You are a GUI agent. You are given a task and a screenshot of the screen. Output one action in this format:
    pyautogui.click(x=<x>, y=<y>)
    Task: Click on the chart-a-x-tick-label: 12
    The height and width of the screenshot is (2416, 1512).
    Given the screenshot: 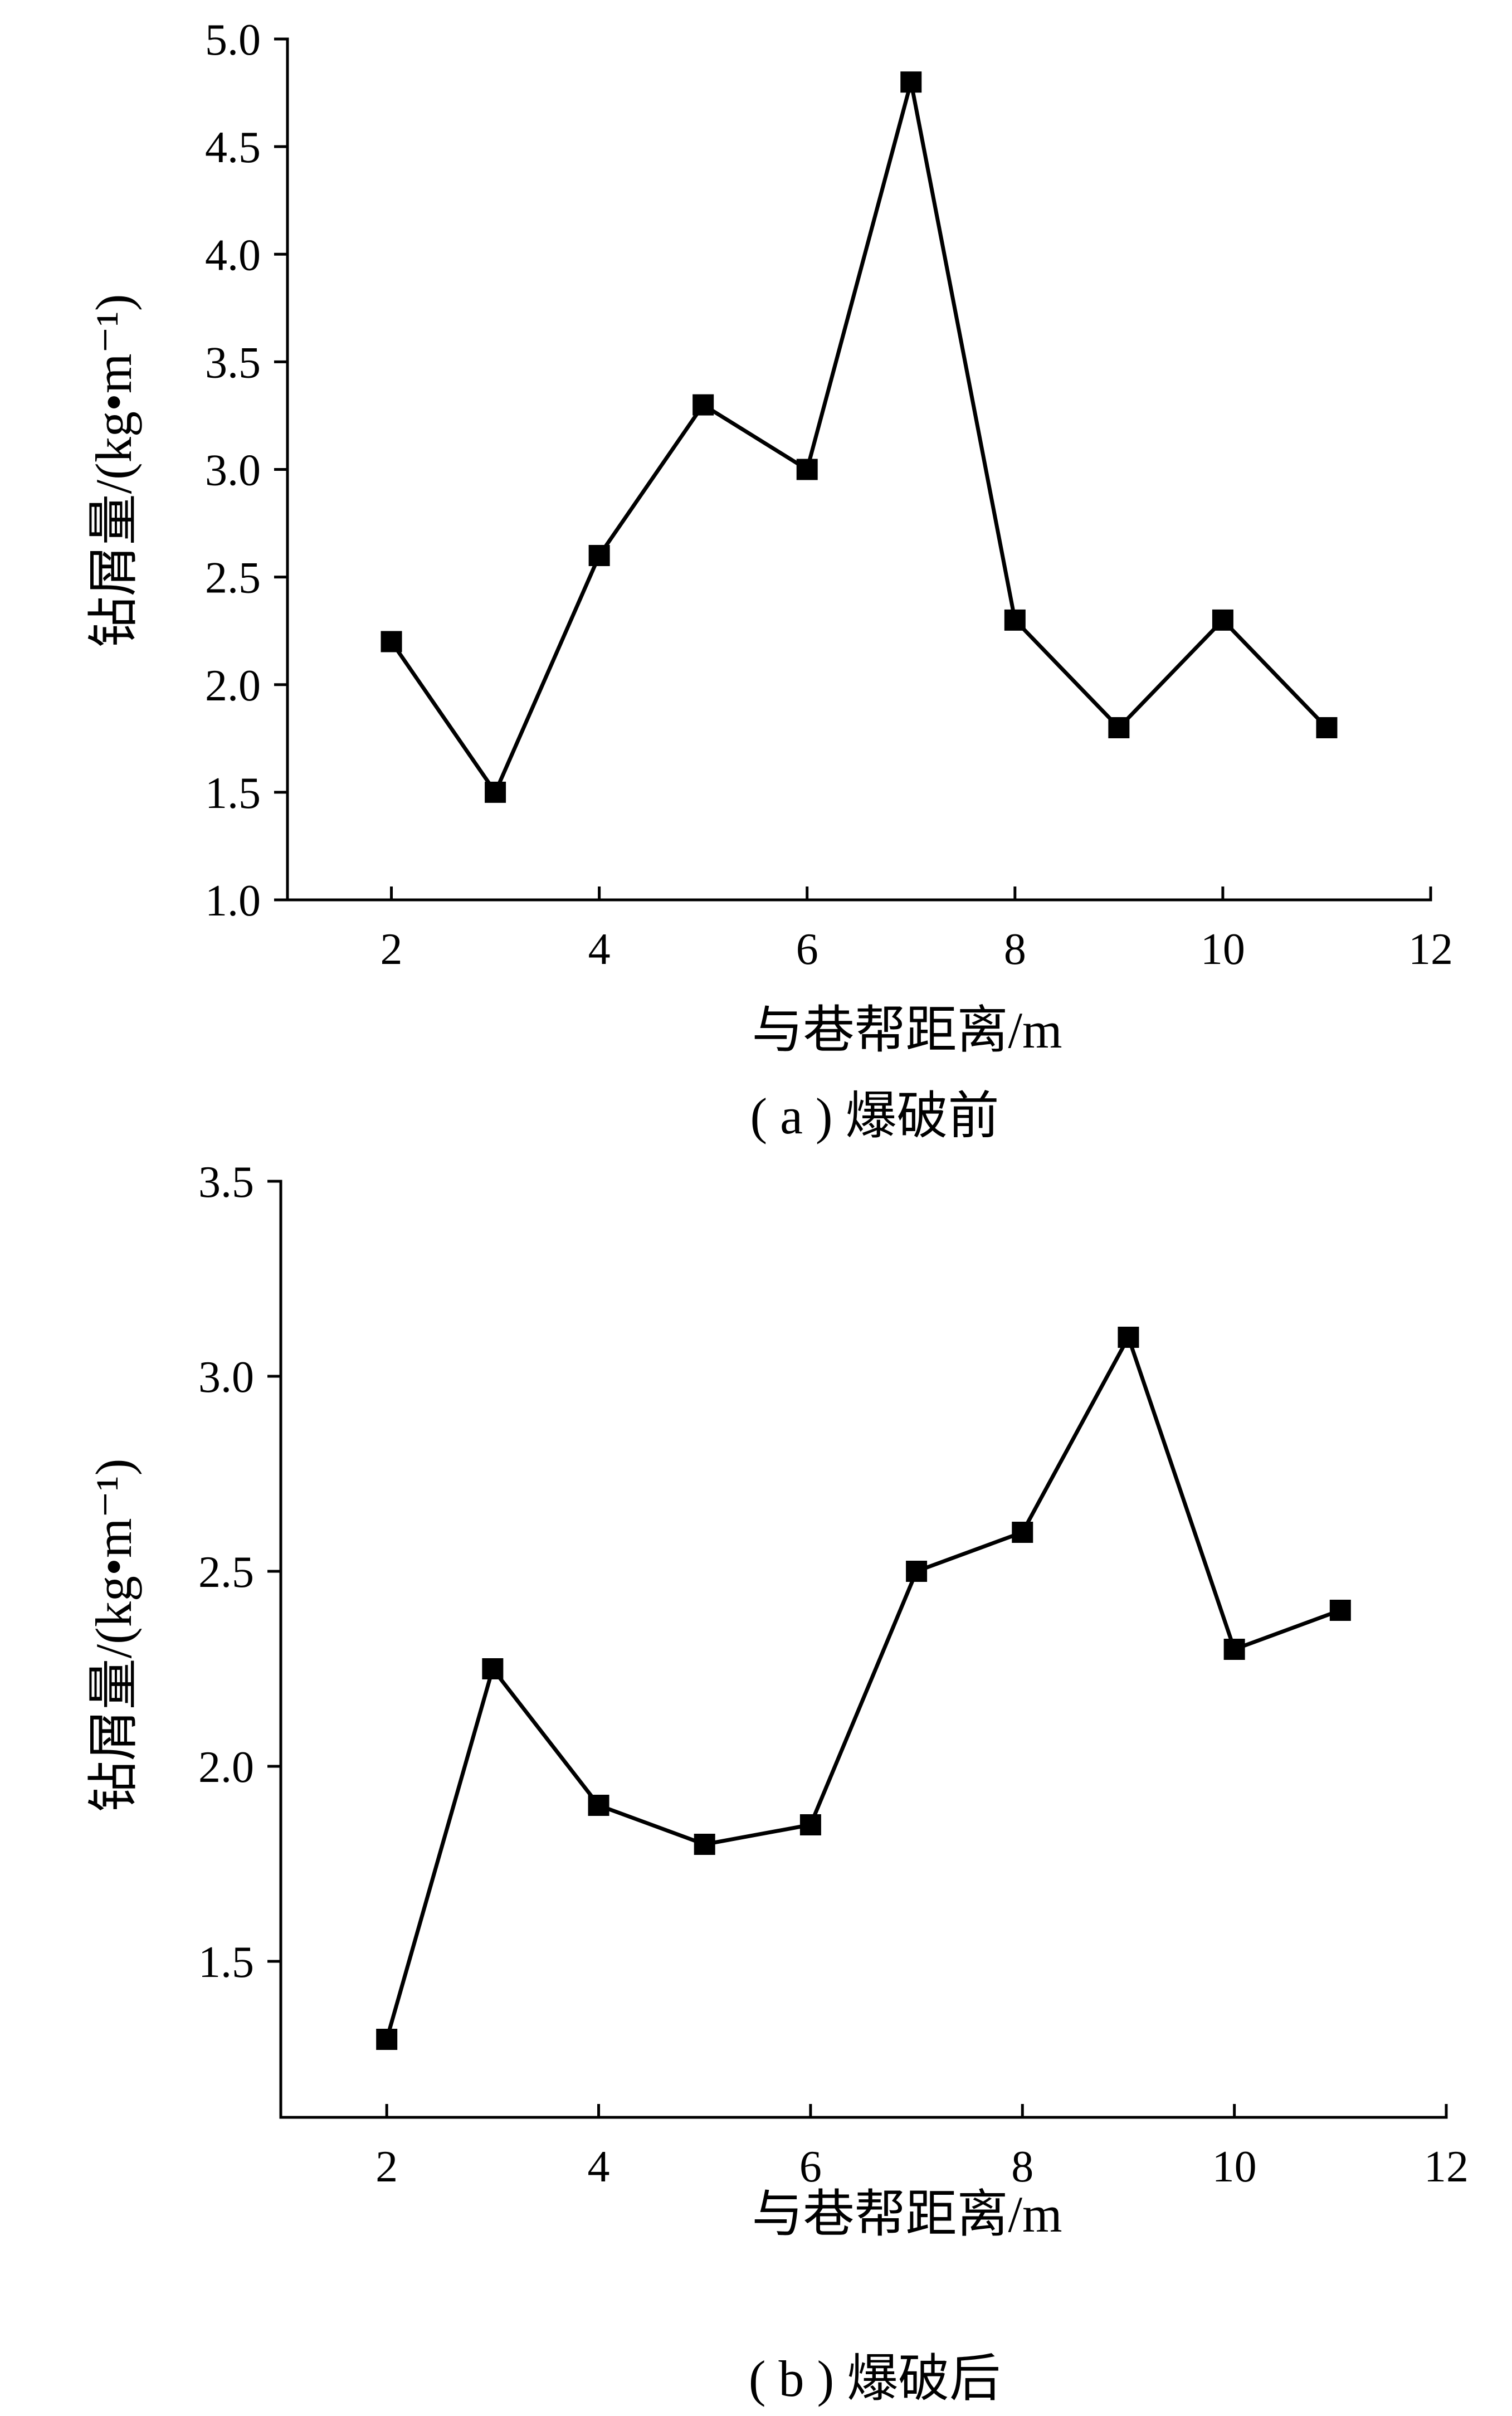 What is the action you would take?
    pyautogui.click(x=1430, y=949)
    